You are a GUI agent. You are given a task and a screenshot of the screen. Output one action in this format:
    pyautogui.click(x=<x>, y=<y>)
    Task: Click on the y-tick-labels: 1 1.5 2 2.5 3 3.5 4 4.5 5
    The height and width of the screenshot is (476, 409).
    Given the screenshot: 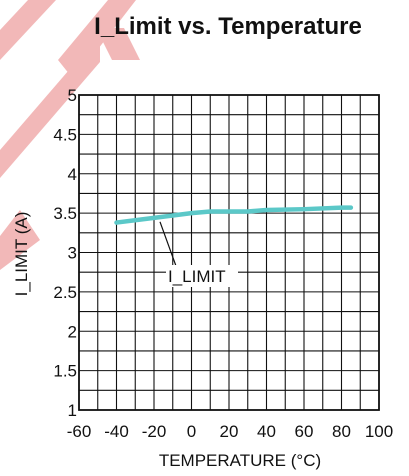 What is the action you would take?
    pyautogui.click(x=65, y=253)
    